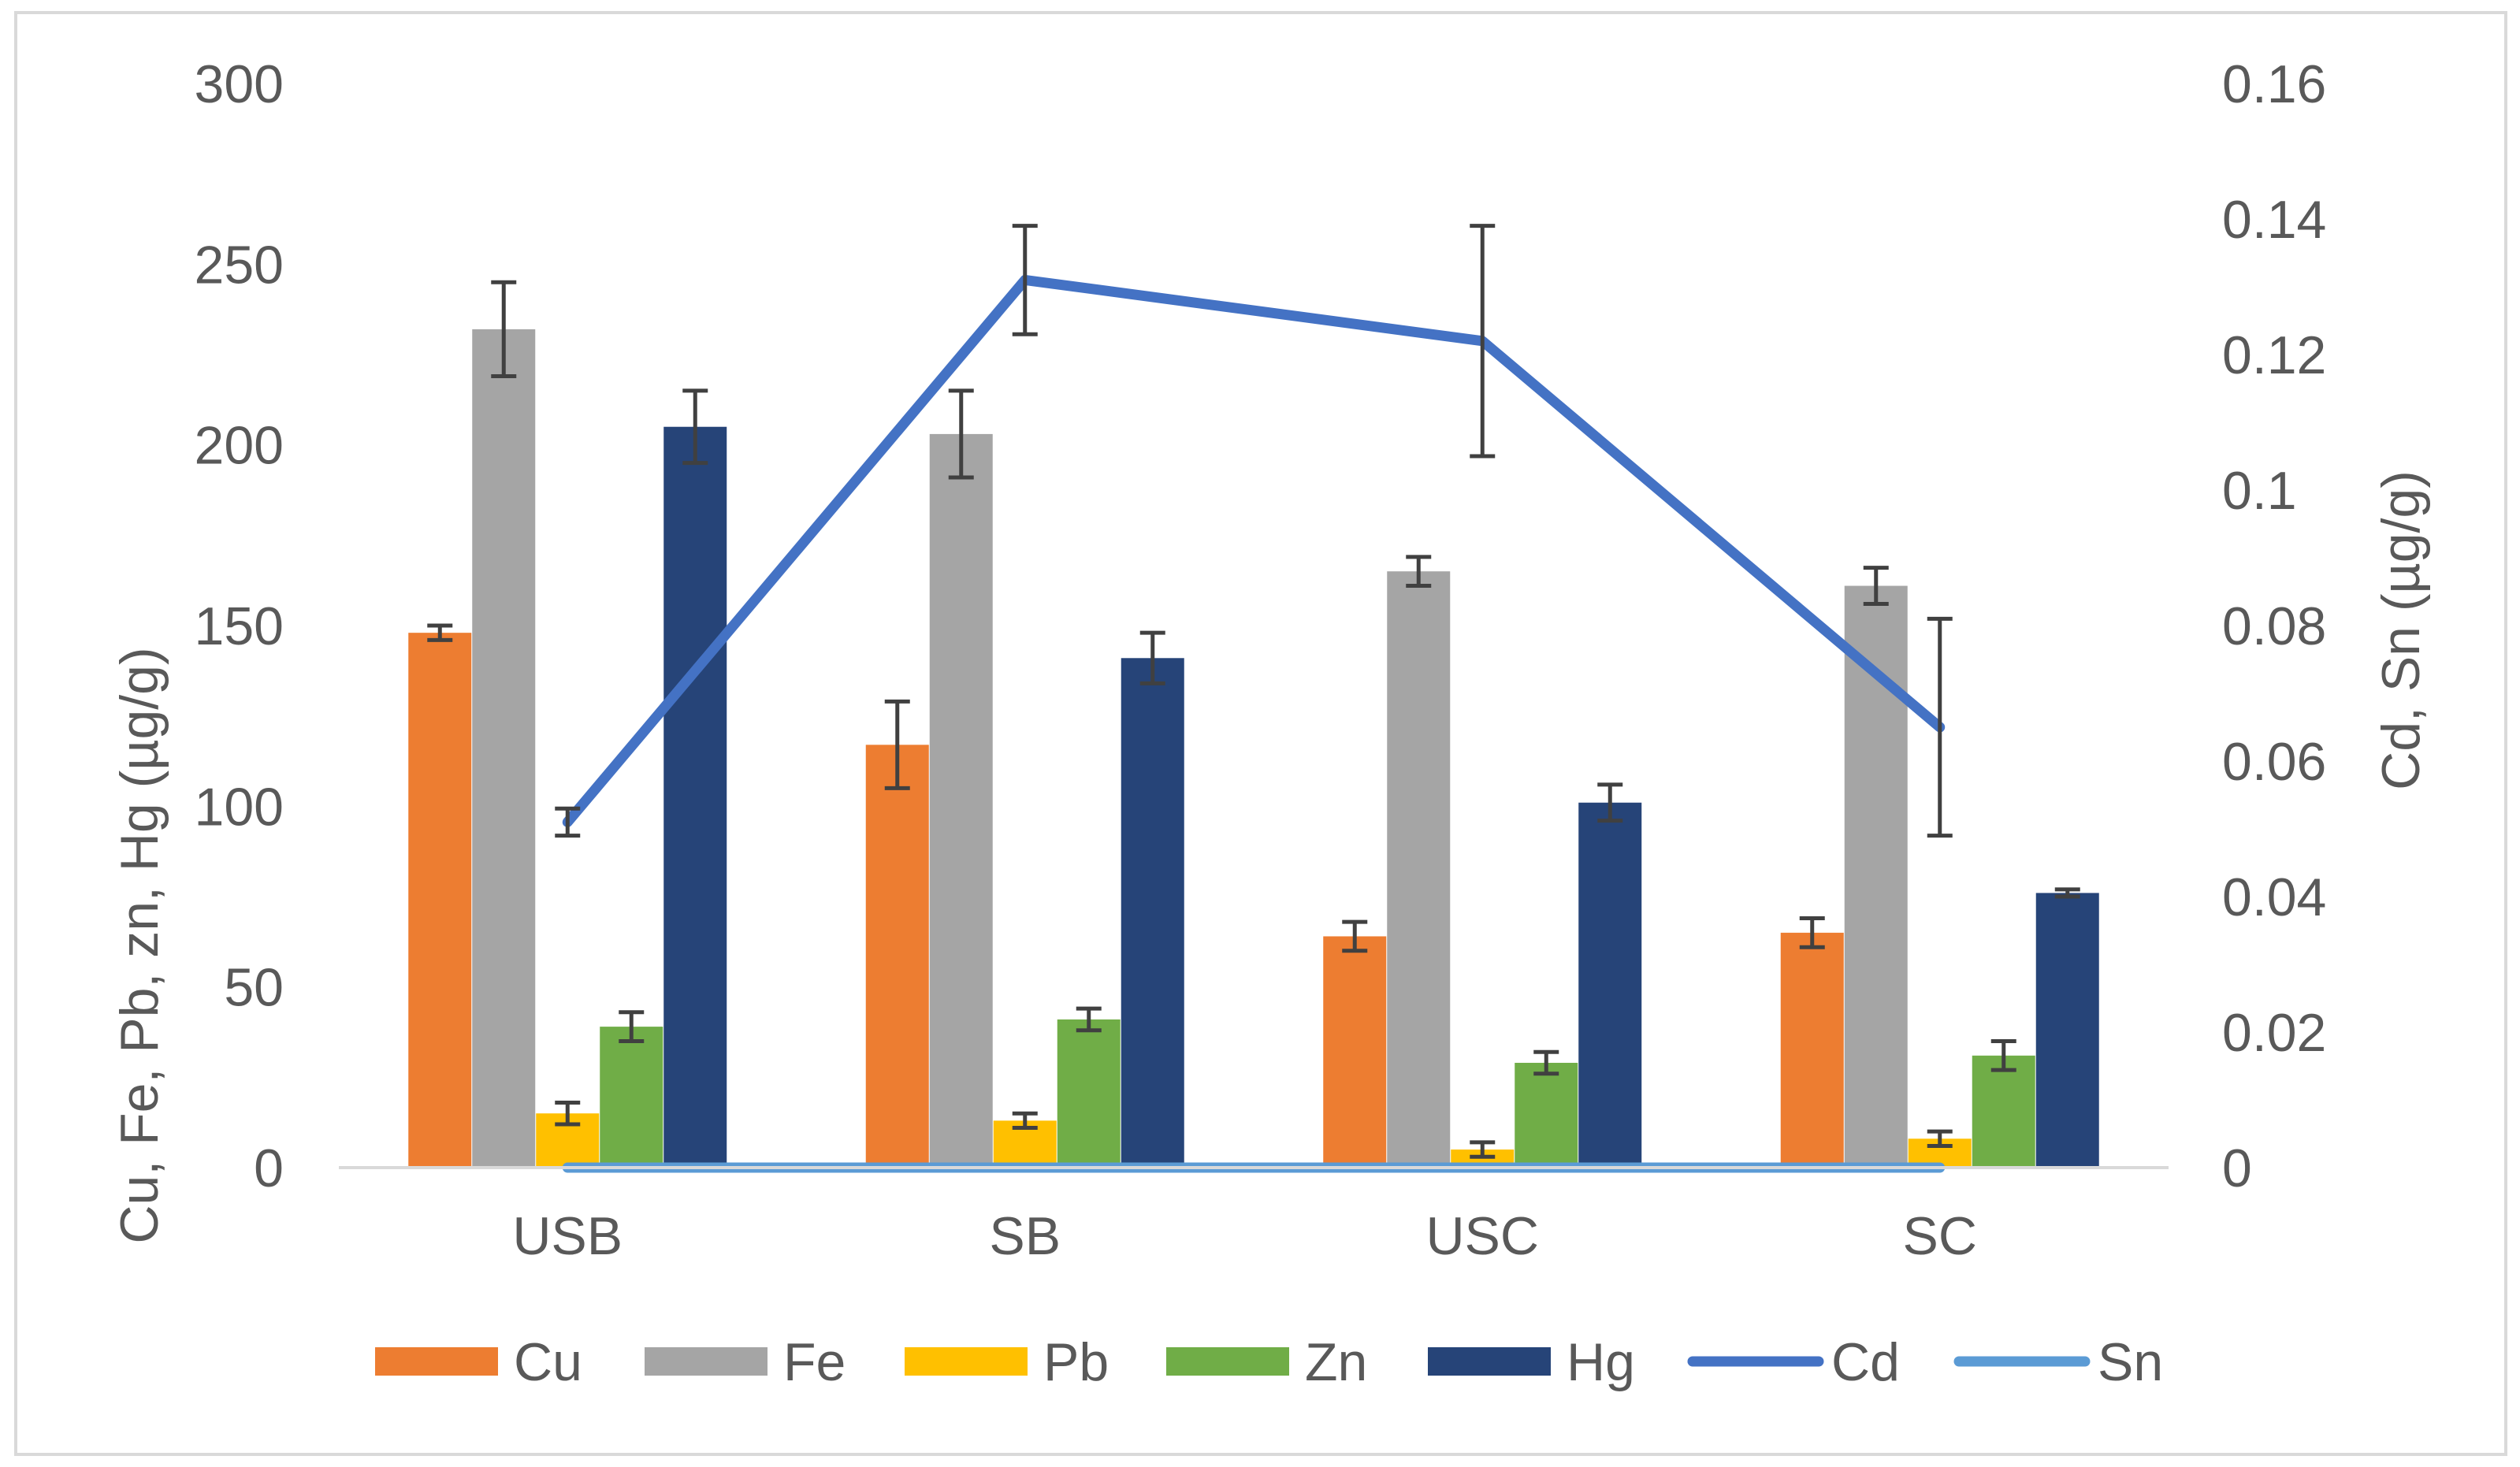 The height and width of the screenshot is (1467, 2520). What do you see at coordinates (2259, 491) in the screenshot?
I see `right-axis-tick-label: 0.1` at bounding box center [2259, 491].